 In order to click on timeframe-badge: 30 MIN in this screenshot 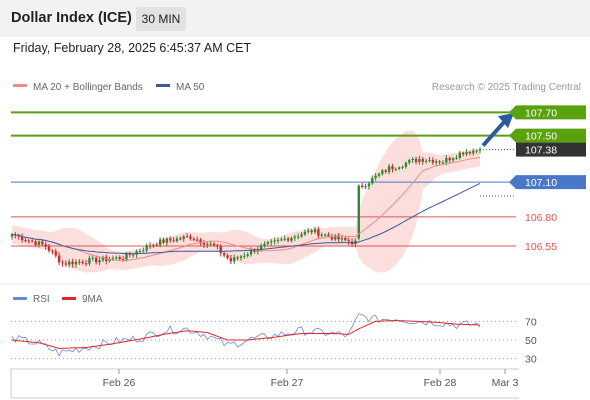, I will do `click(161, 19)`.